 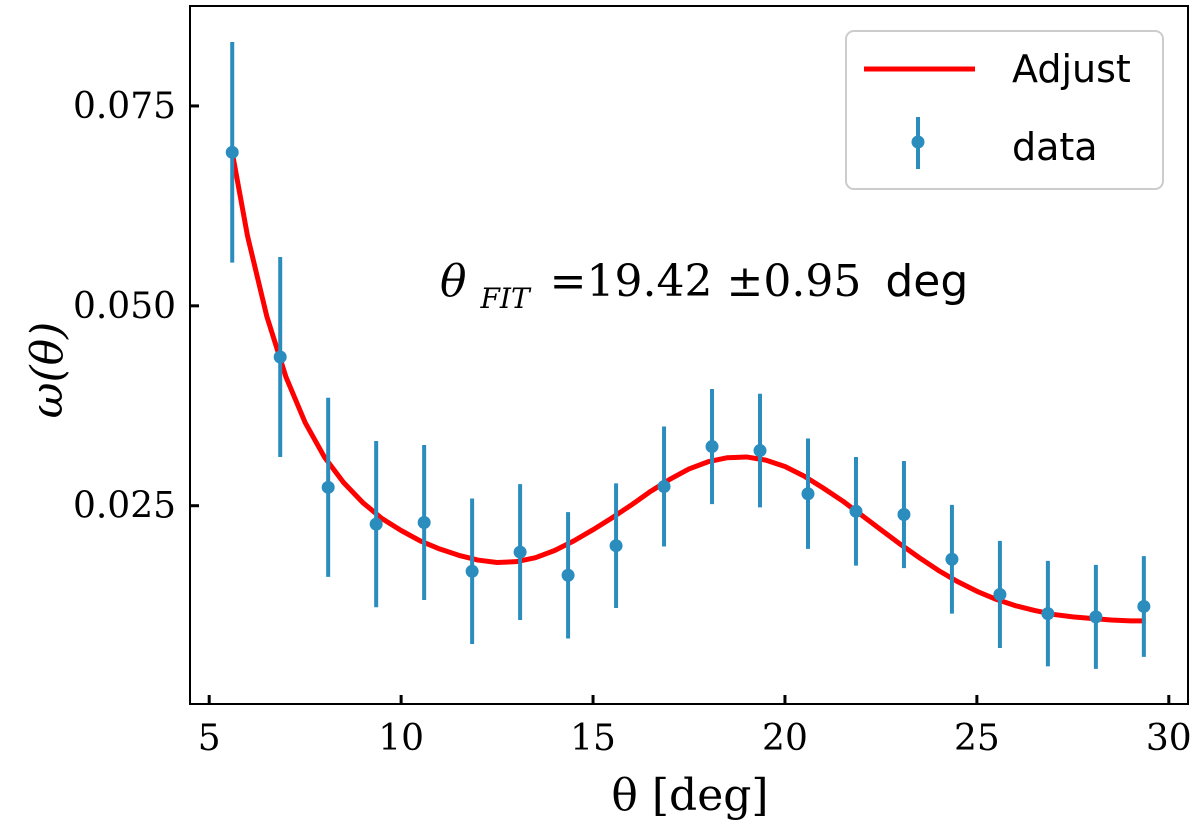 I want to click on legend-data-marker, so click(x=918, y=142).